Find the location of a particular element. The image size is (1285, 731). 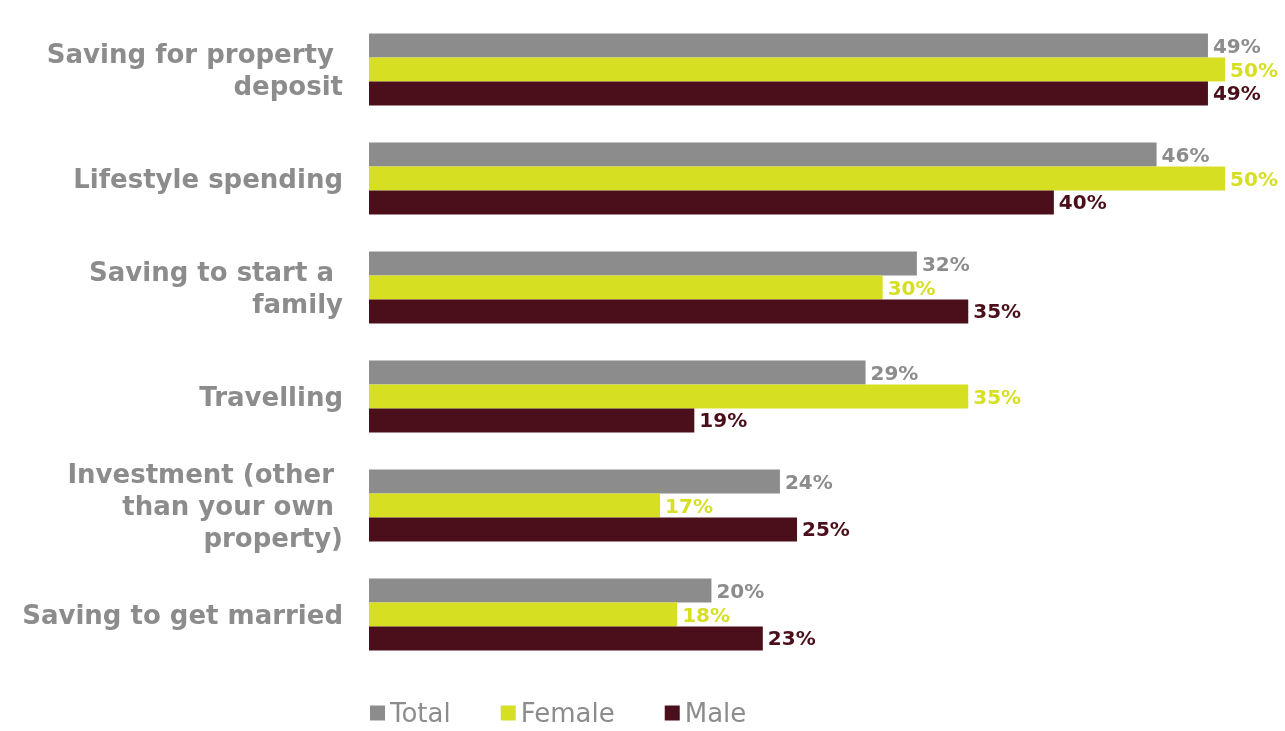

data-label: 23% is located at coordinates (791, 638).